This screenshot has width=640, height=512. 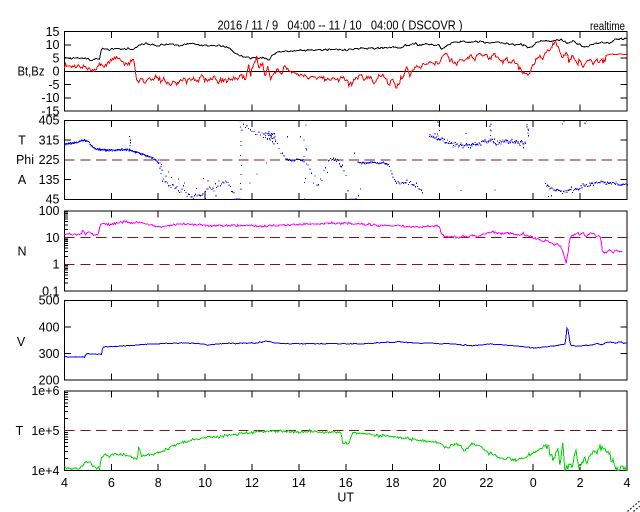 What do you see at coordinates (486, 483) in the screenshot?
I see `svg-text: 22` at bounding box center [486, 483].